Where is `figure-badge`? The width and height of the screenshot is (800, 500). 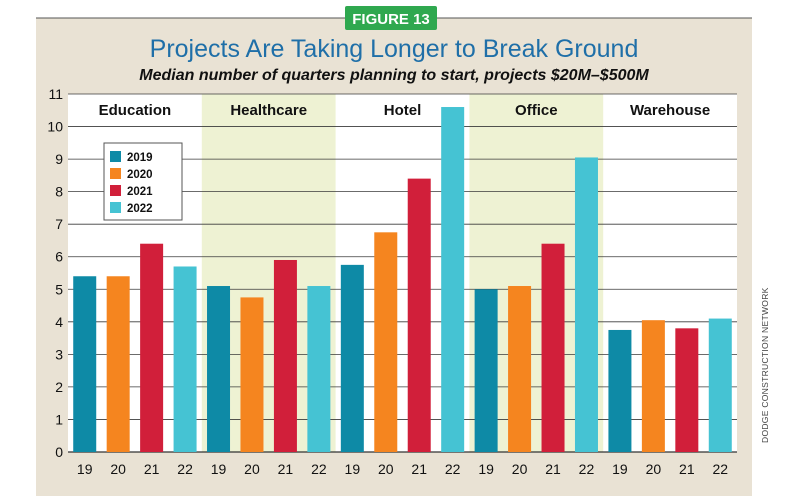
figure-badge is located at coordinates (391, 18).